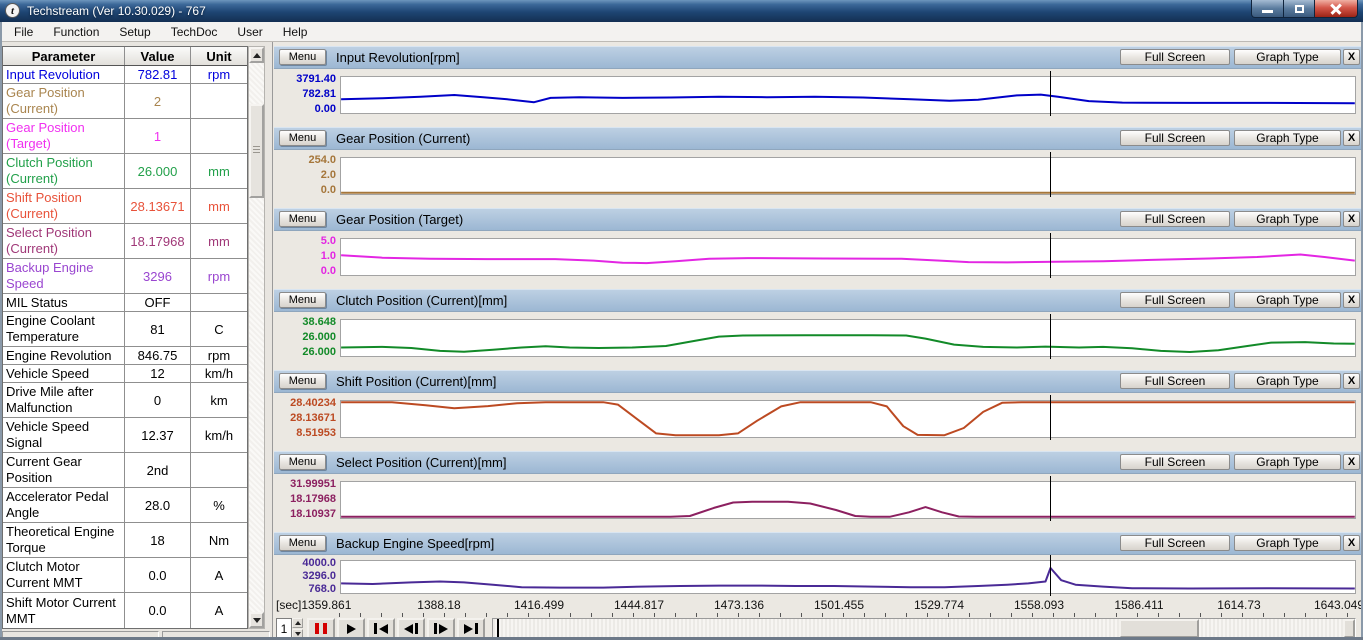 This screenshot has height=640, width=1363. Describe the element at coordinates (125, 356) in the screenshot. I see `table-row: Engine Revolution 846.75 rpm` at that location.